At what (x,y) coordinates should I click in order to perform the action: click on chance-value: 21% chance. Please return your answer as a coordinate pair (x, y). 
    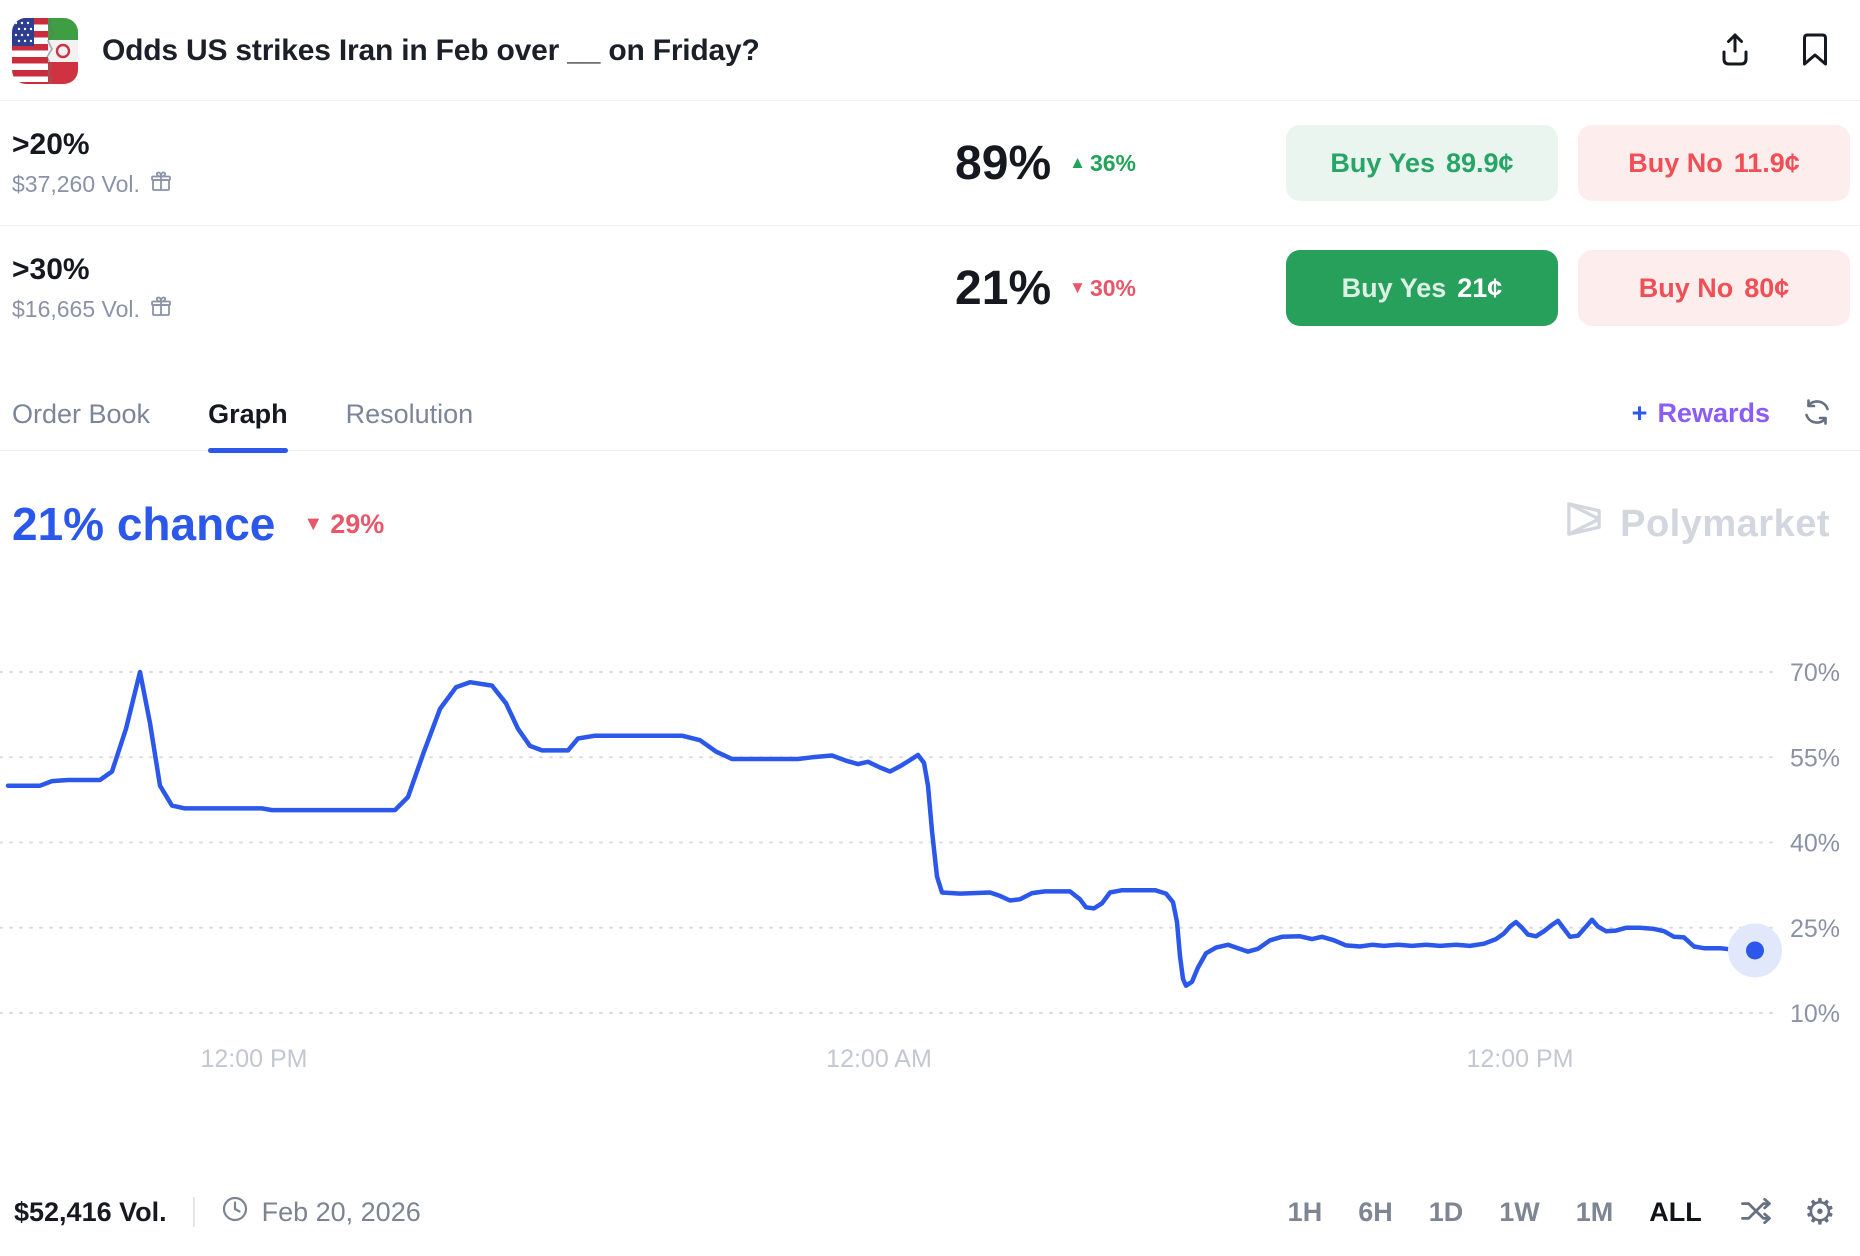
    Looking at the image, I should click on (144, 524).